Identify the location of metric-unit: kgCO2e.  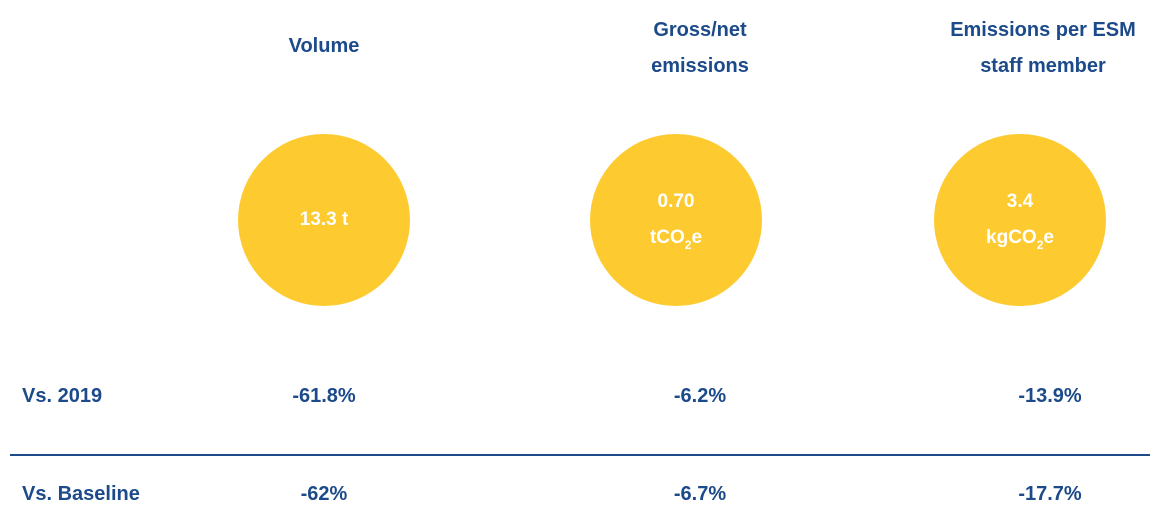
(1020, 238).